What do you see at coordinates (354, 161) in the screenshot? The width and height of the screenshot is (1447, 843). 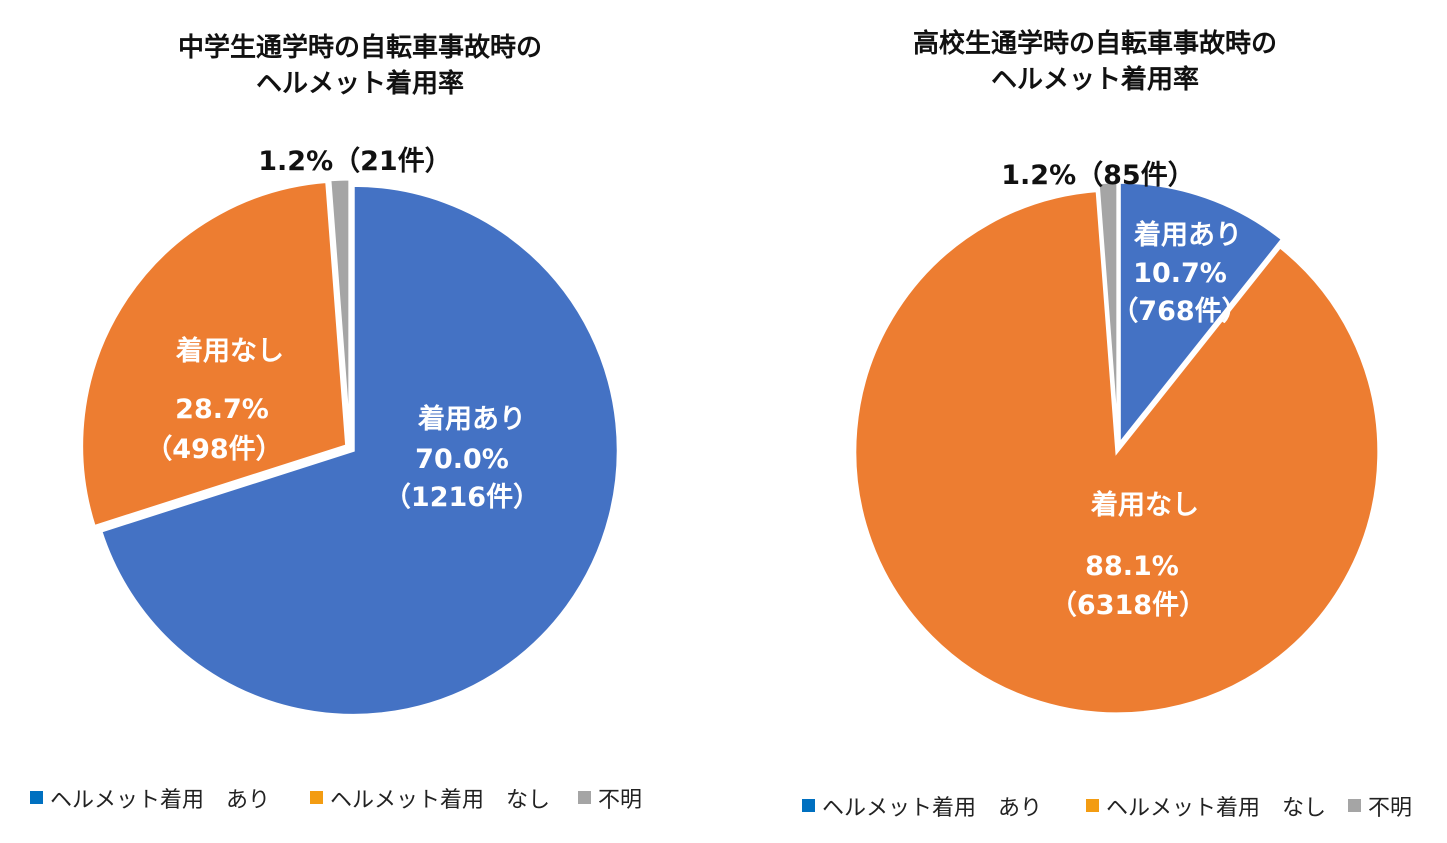 I see `outside-label-unknown: 1.2%（21件）` at bounding box center [354, 161].